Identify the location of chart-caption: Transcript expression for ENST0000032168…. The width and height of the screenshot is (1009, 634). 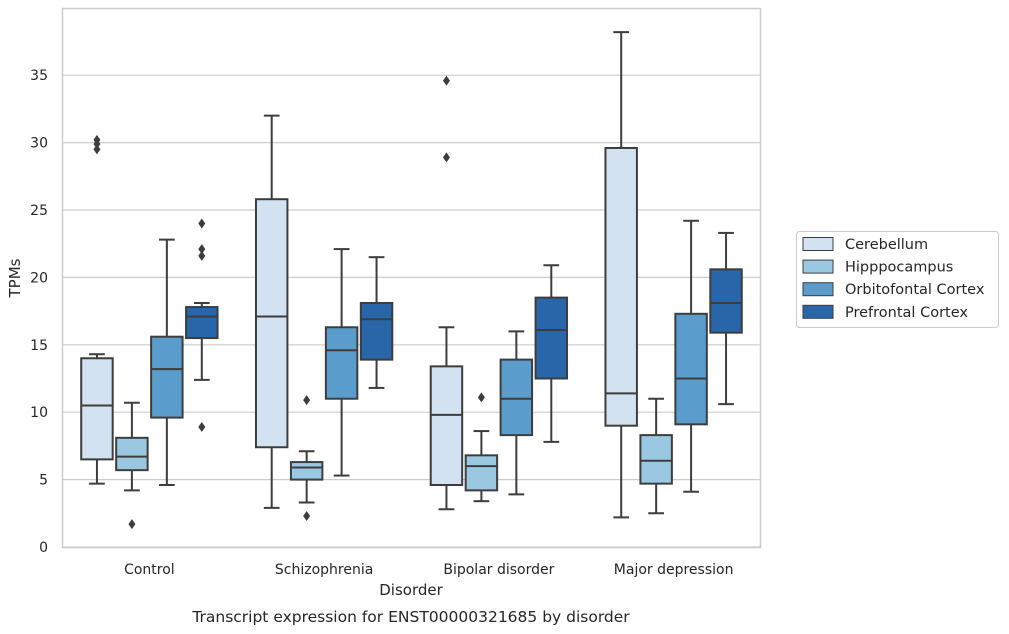
(410, 617).